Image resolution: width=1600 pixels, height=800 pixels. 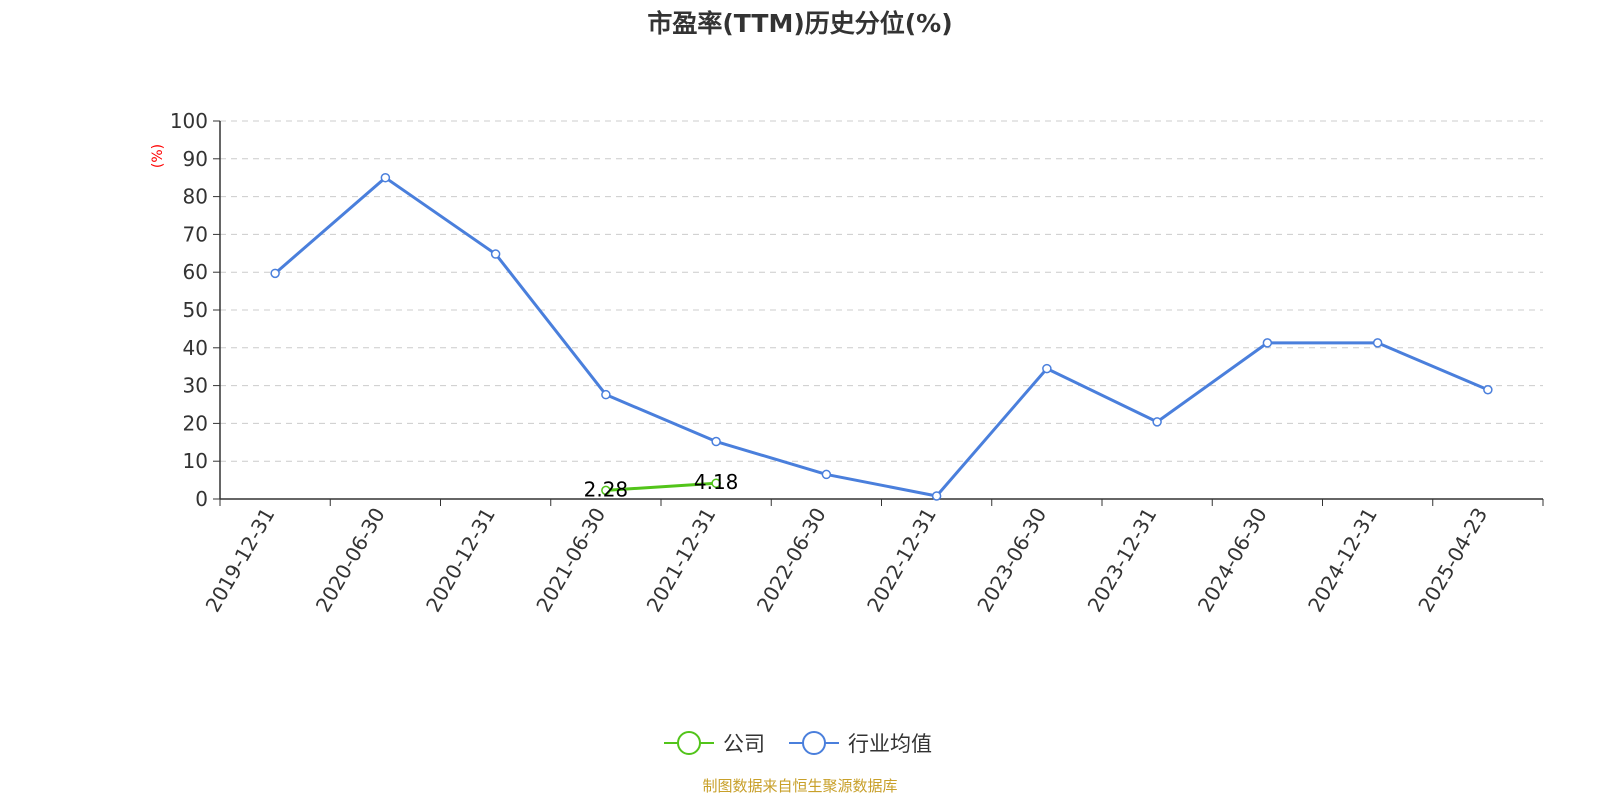 What do you see at coordinates (799, 23) in the screenshot?
I see `chart-title: 市盈率(TTM)历史分位(%)` at bounding box center [799, 23].